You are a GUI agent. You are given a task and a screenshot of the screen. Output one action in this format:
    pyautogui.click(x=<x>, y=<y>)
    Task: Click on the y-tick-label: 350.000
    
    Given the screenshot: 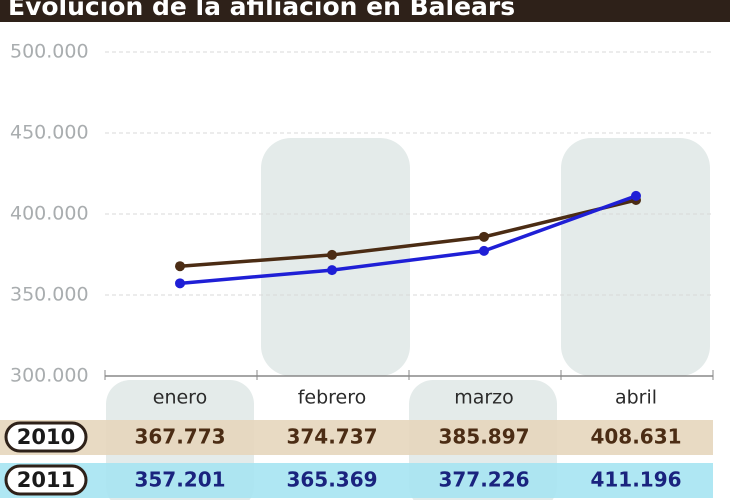 What is the action you would take?
    pyautogui.click(x=49, y=295)
    